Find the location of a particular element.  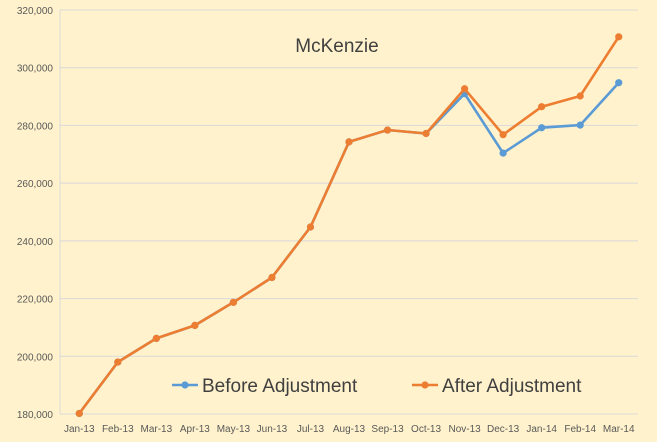

x-tick-label: Mar-13 is located at coordinates (156, 429).